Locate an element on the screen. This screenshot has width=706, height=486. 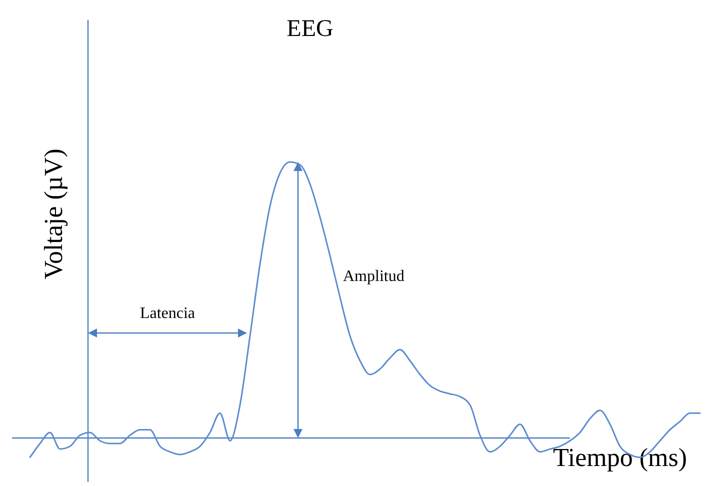
annotation: Latencia is located at coordinates (168, 313).